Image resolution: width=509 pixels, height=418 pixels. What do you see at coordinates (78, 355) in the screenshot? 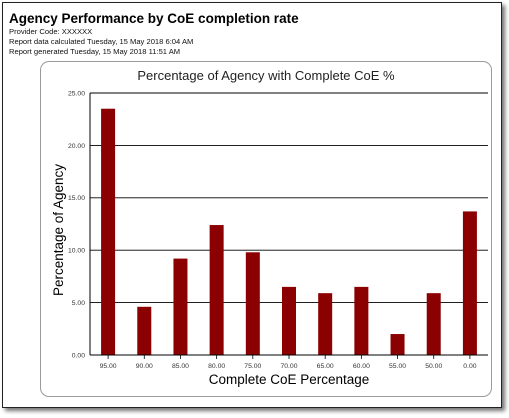
I see `y-tick-label: 0.00` at bounding box center [78, 355].